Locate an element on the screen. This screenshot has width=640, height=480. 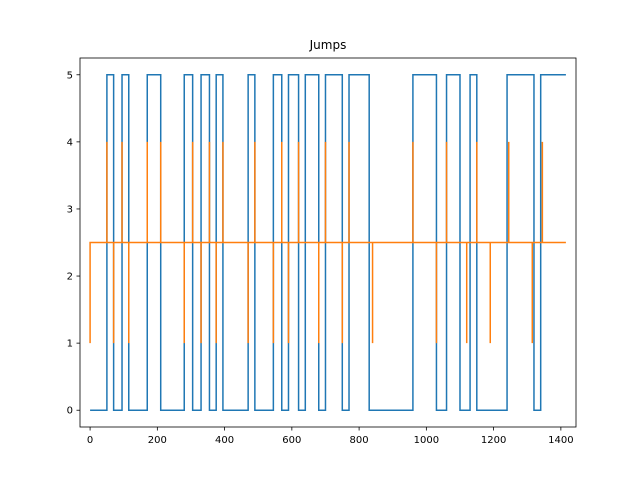
x-tick-label: 600 is located at coordinates (291, 440).